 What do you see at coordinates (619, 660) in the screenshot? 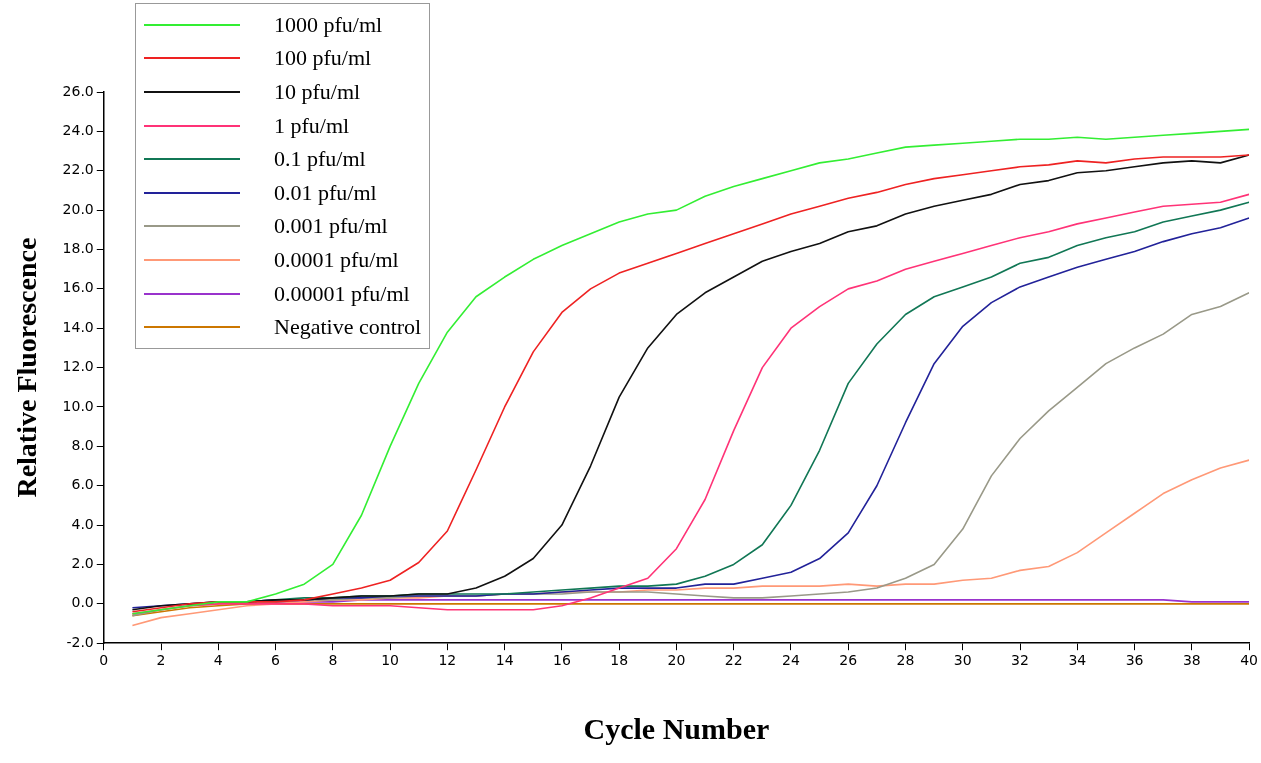
I see `x-tick-label: 18` at bounding box center [619, 660].